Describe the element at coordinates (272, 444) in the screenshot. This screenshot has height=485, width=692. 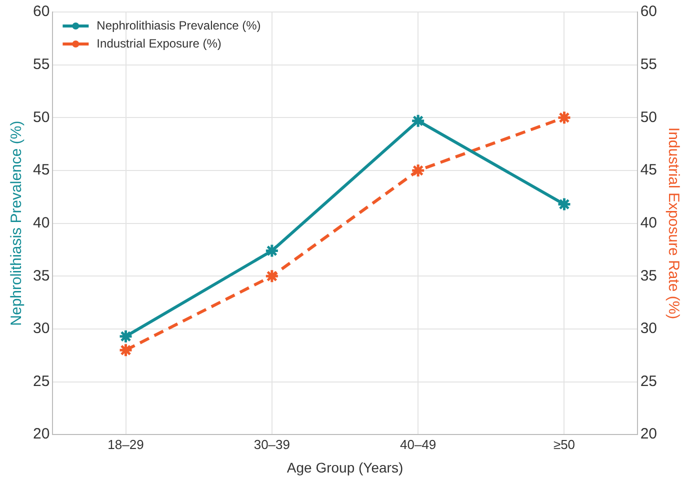
I see `x-tick-label: 30–39` at that location.